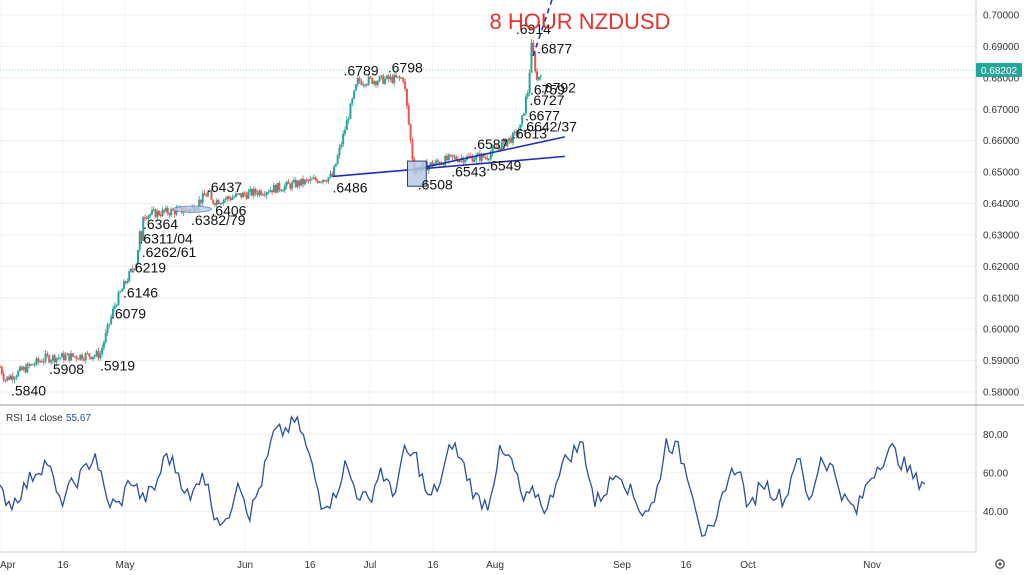 This screenshot has width=1024, height=575. Describe the element at coordinates (1001, 173) in the screenshot. I see `price-tick-label: 0.65000` at that location.